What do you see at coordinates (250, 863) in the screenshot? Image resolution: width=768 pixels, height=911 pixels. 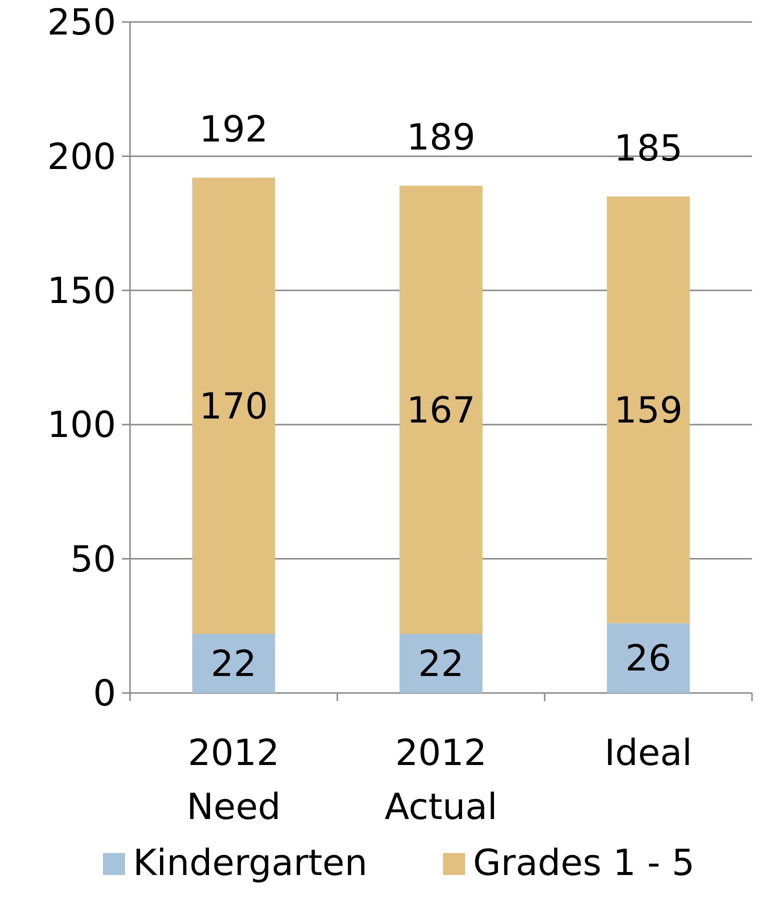 I see `legend-label: Kindergarten` at bounding box center [250, 863].